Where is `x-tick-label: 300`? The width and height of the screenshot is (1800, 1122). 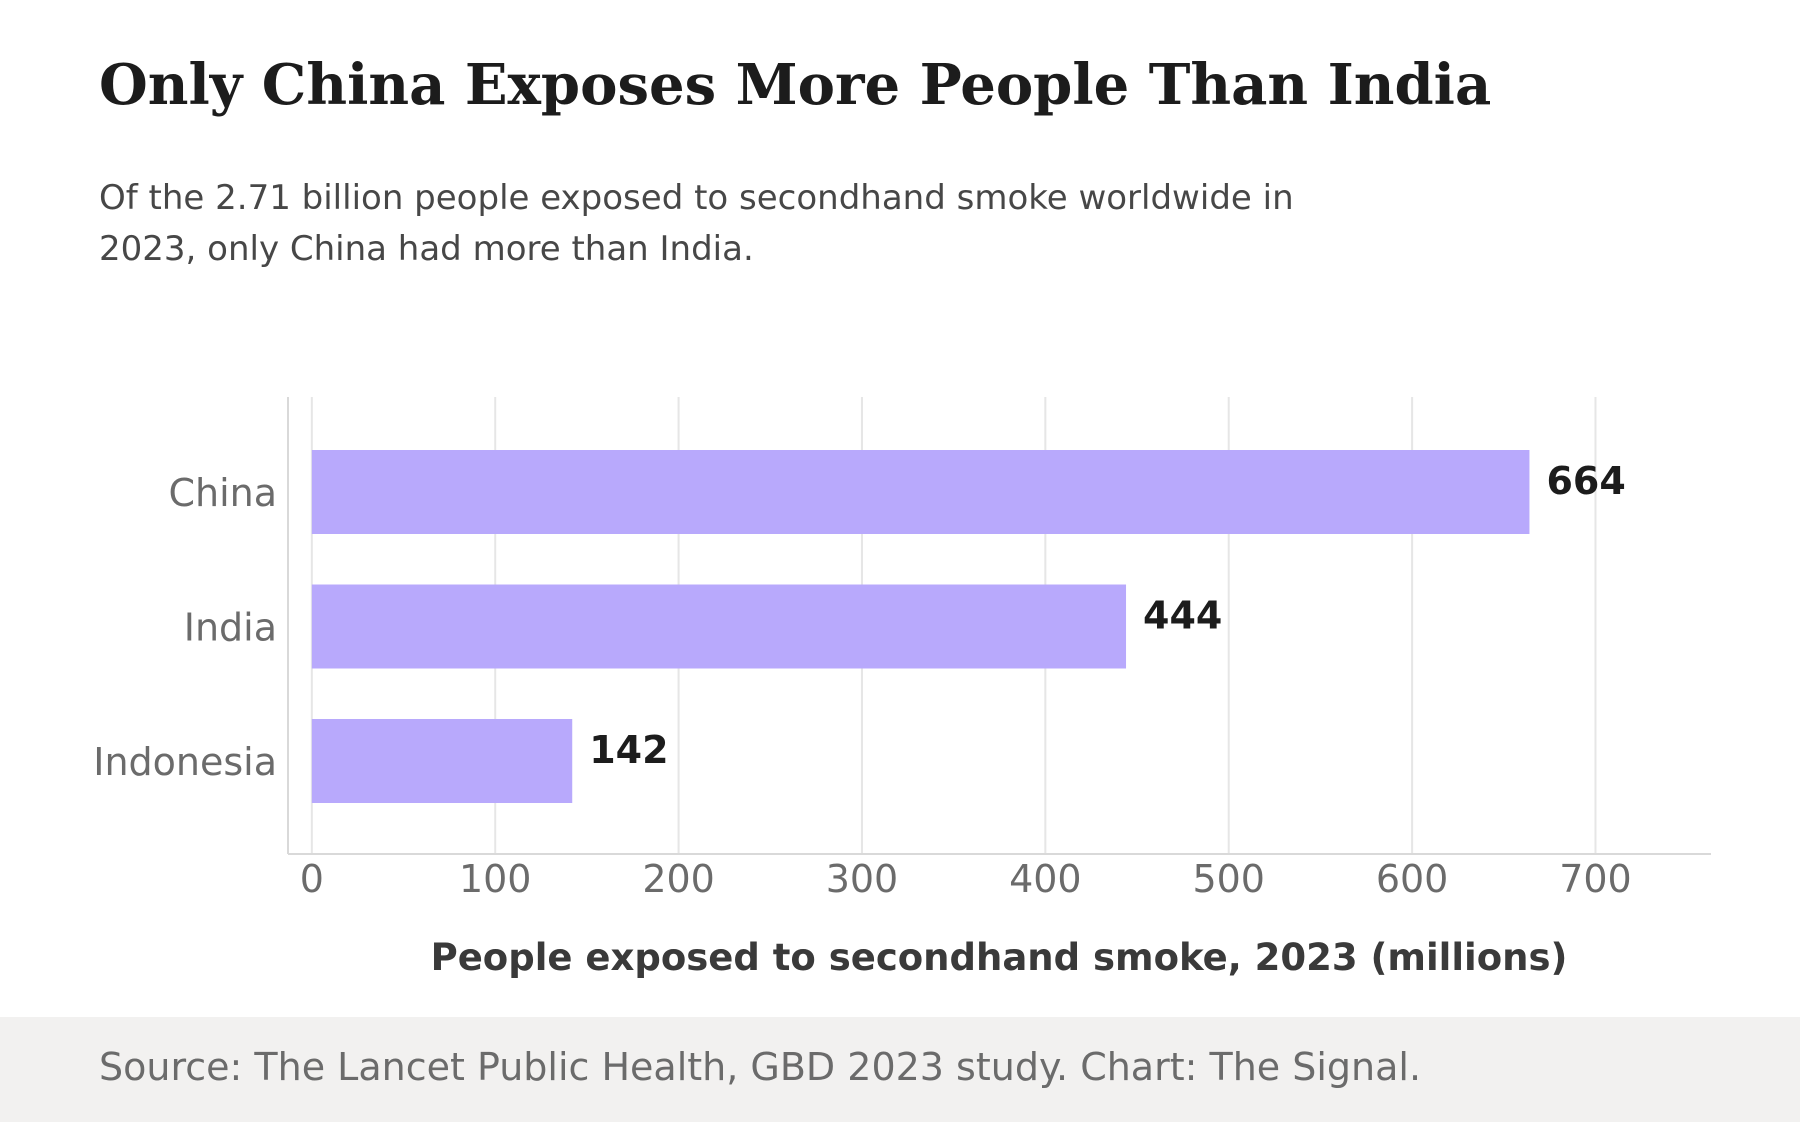
x-tick-label: 300 is located at coordinates (862, 879).